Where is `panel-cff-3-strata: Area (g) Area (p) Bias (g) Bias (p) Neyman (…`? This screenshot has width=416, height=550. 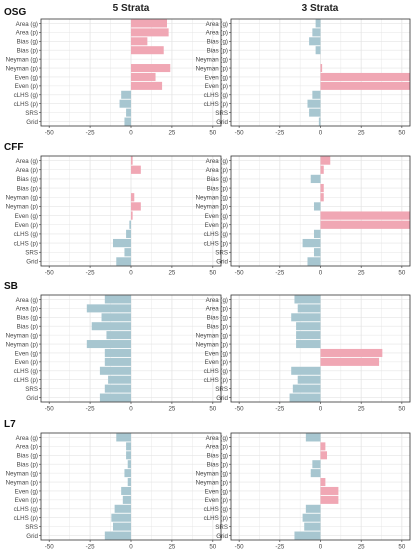
panel-cff-3-strata: Area (g) Area (p) Bias (g) Bias (p) Neyman (… is located at coordinates (303, 216).